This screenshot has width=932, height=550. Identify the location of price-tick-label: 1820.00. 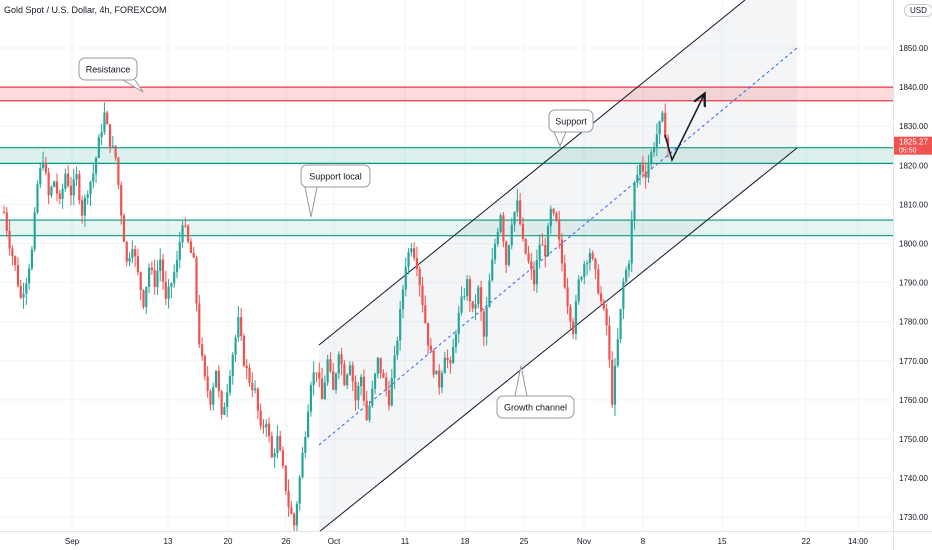
(913, 165).